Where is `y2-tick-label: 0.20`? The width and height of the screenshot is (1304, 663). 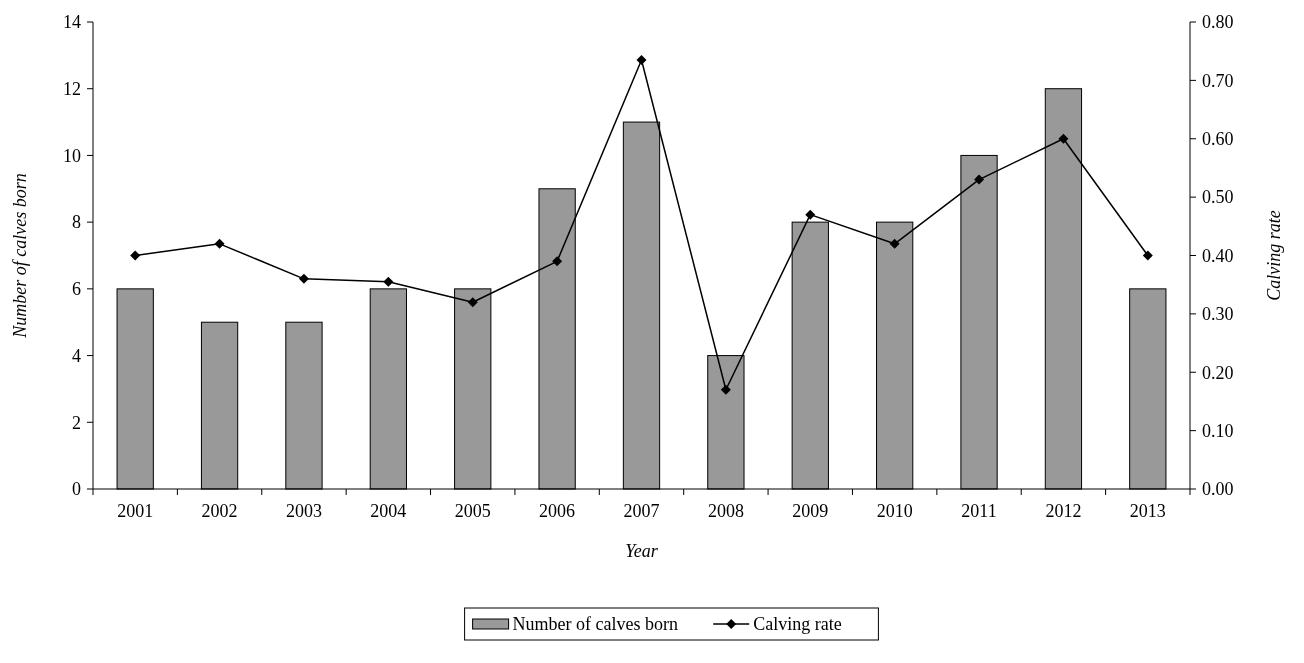 y2-tick-label: 0.20 is located at coordinates (1218, 372).